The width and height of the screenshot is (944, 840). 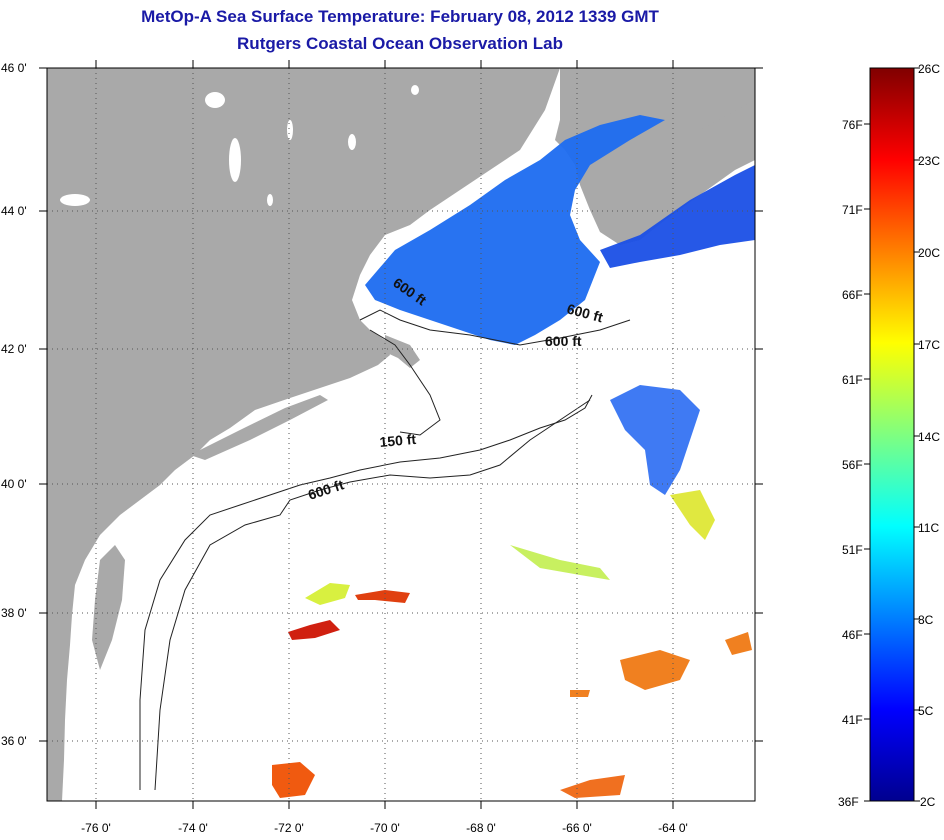 I want to click on sst-georges, so click(x=655, y=440).